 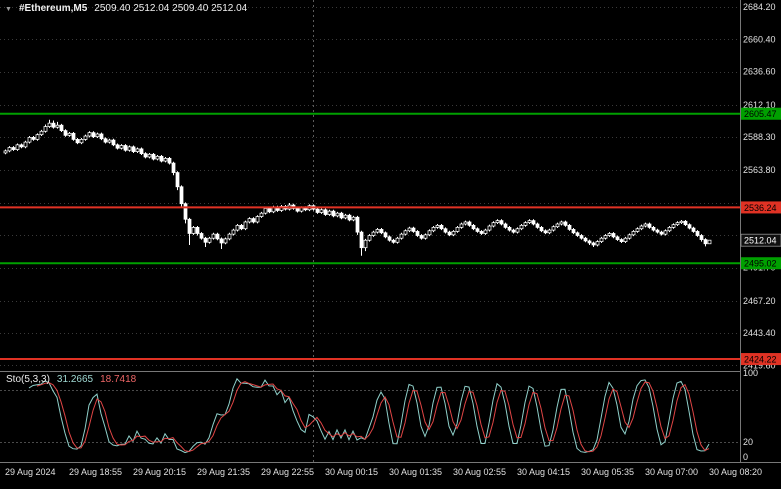 What do you see at coordinates (287, 472) in the screenshot?
I see `svg-text: 29 Aug 22:55` at bounding box center [287, 472].